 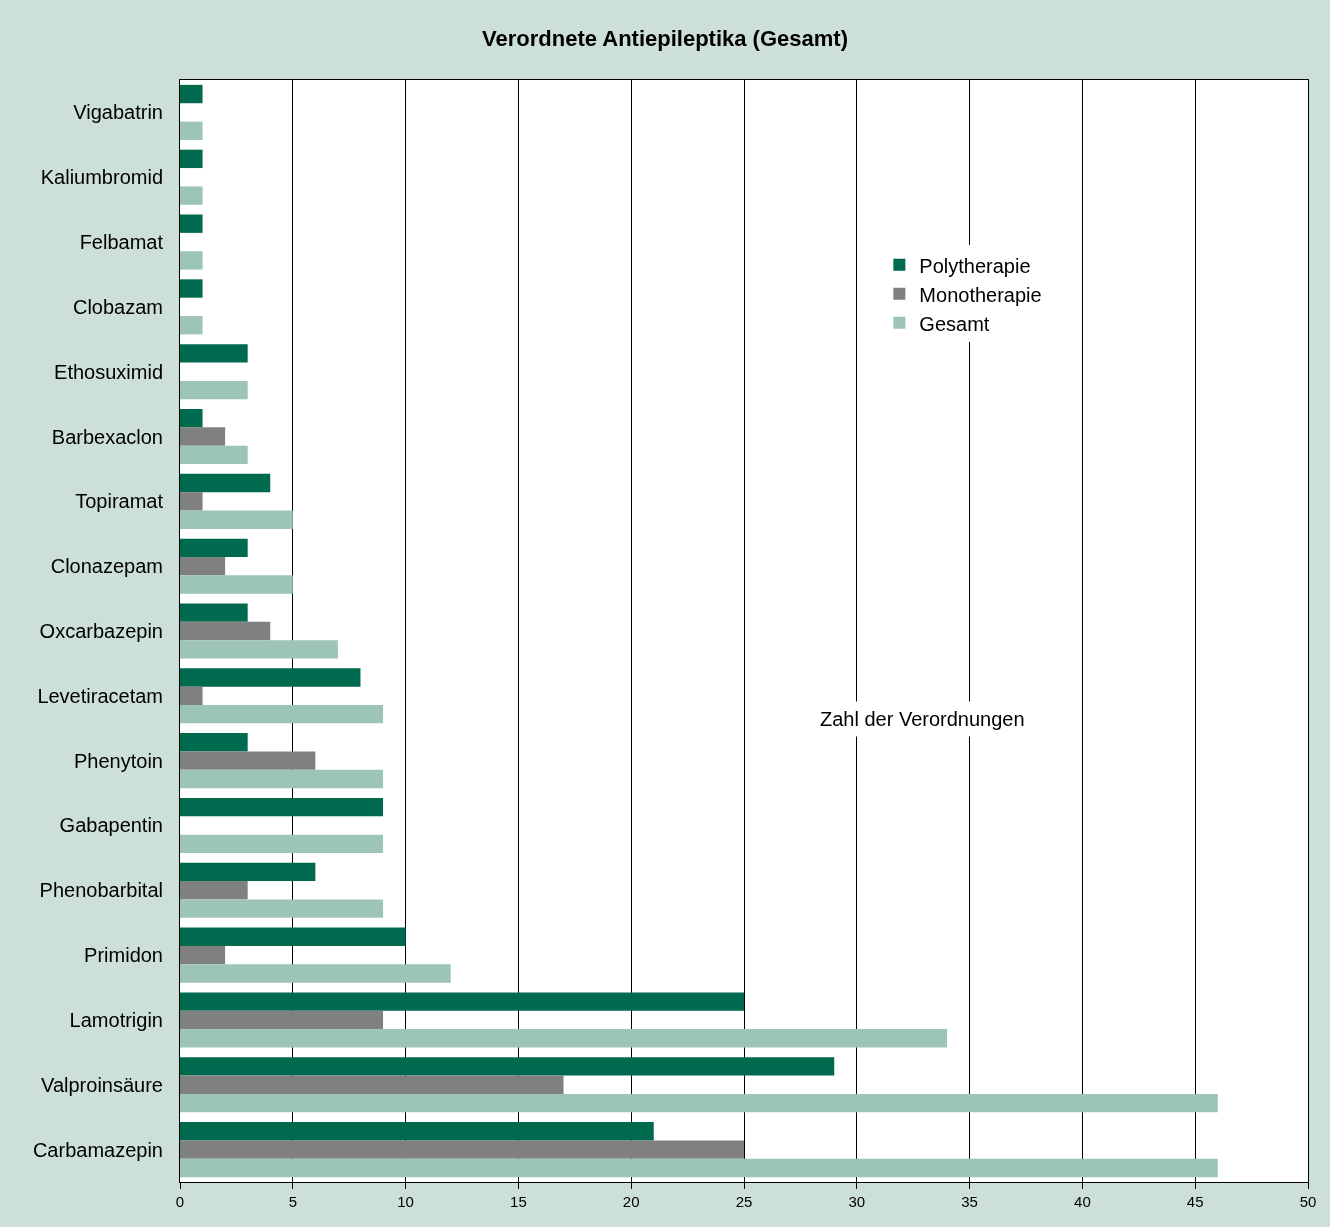 What do you see at coordinates (1308, 1201) in the screenshot?
I see `x-tick-label: 50` at bounding box center [1308, 1201].